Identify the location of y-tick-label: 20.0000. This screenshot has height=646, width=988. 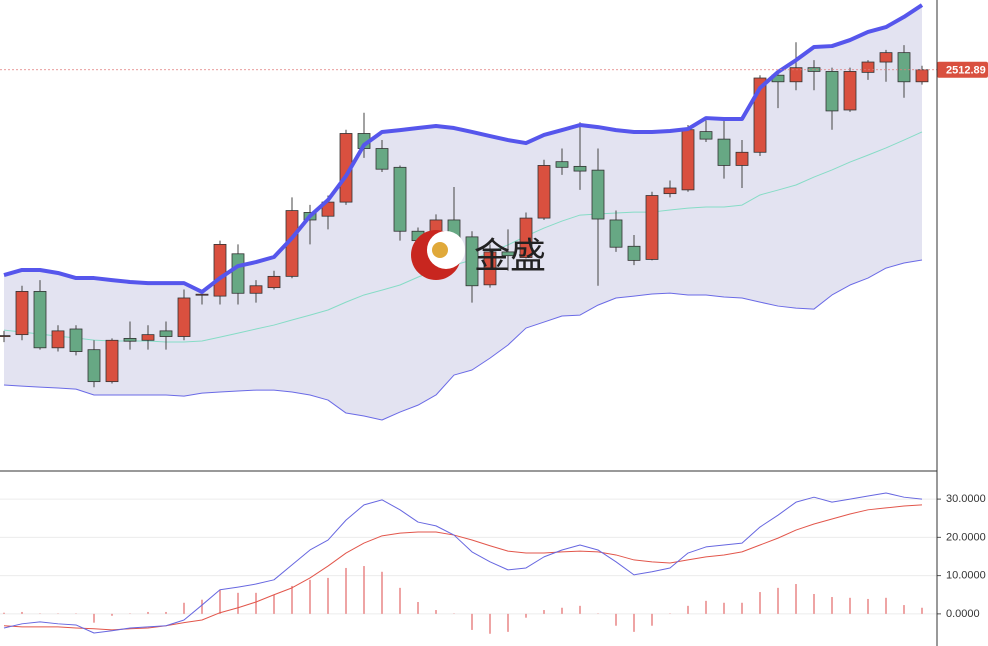
(966, 537).